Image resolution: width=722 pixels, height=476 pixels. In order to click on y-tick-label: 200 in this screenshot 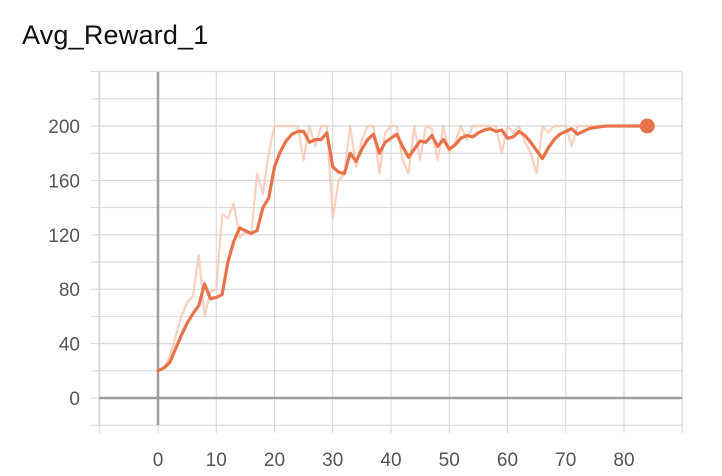, I will do `click(64, 127)`.